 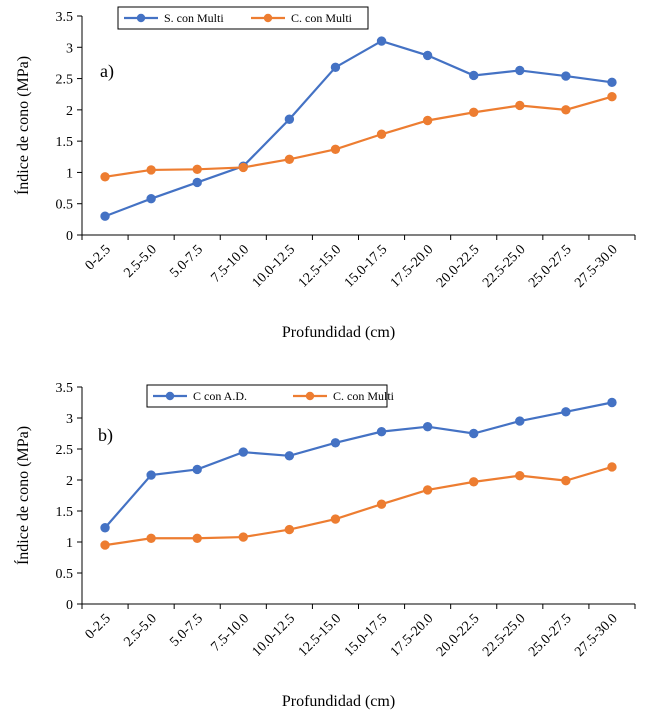 I want to click on panel-label: b), so click(x=105, y=435).